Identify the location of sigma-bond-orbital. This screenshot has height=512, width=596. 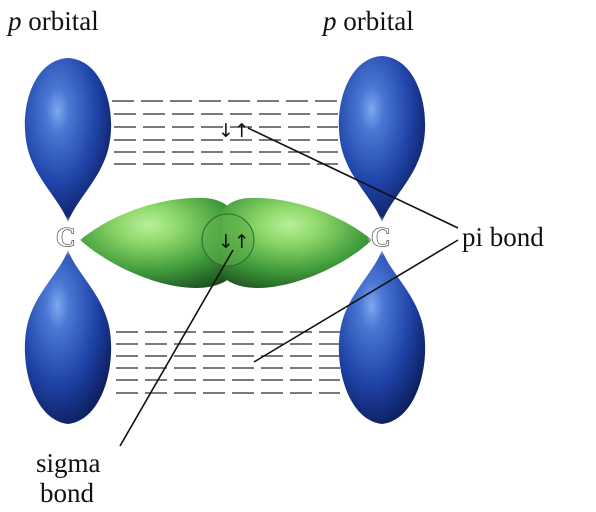
(226, 242).